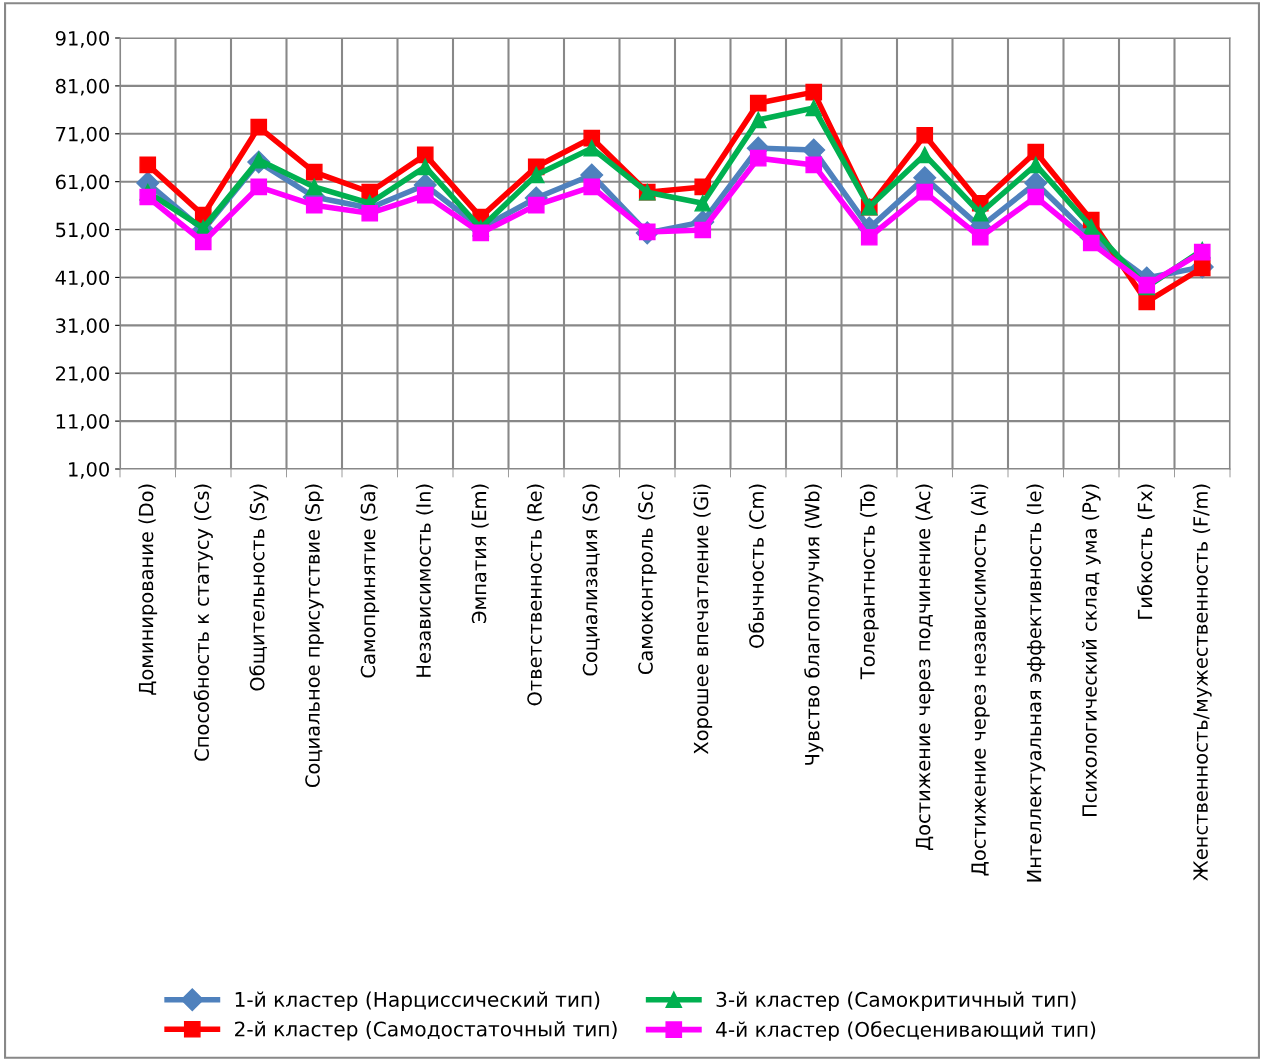 Image resolution: width=1264 pixels, height=1061 pixels. I want to click on x-tick-label: Достижение через подчинение (Ac), so click(925, 667).